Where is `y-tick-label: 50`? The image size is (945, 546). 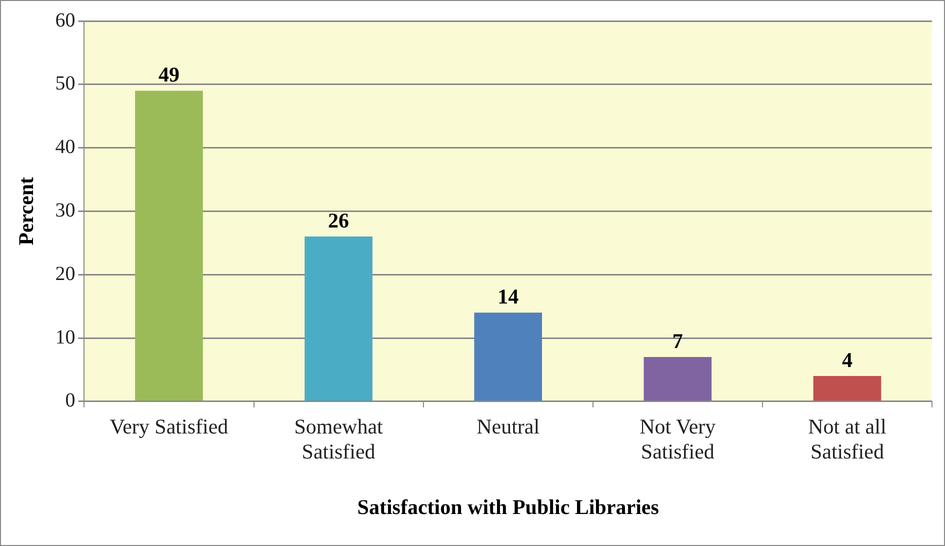
y-tick-label: 50 is located at coordinates (65, 83).